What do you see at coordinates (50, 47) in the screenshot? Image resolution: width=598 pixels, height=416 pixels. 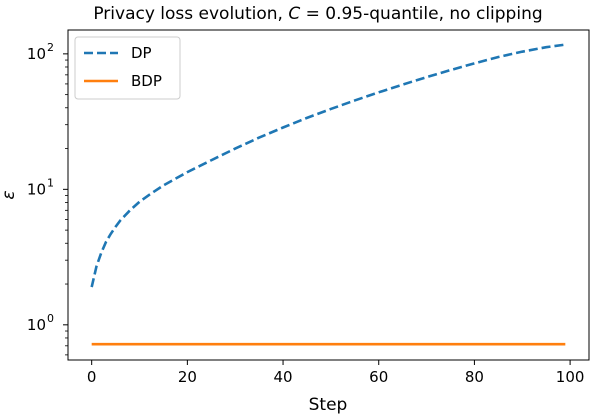 I see `y-tick-exponent: 2` at bounding box center [50, 47].